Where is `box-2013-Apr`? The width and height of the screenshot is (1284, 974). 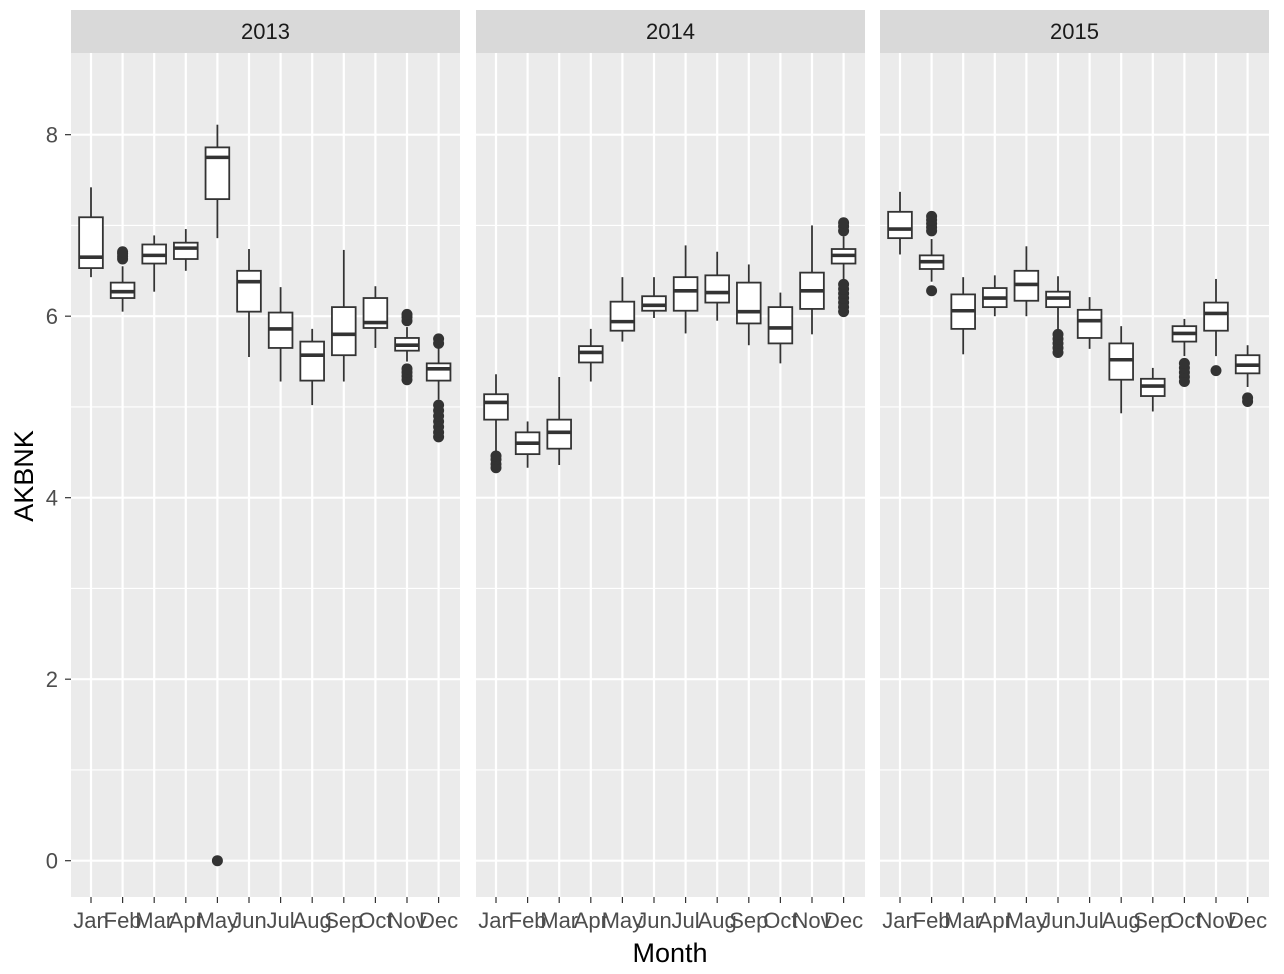 box-2013-Apr is located at coordinates (186, 250).